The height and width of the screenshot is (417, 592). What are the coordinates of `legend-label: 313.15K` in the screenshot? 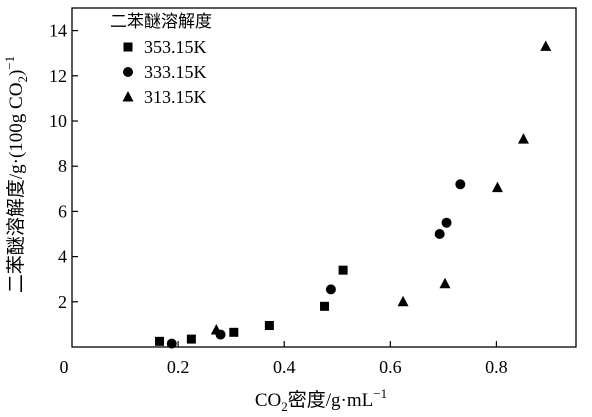 It's located at (175, 97).